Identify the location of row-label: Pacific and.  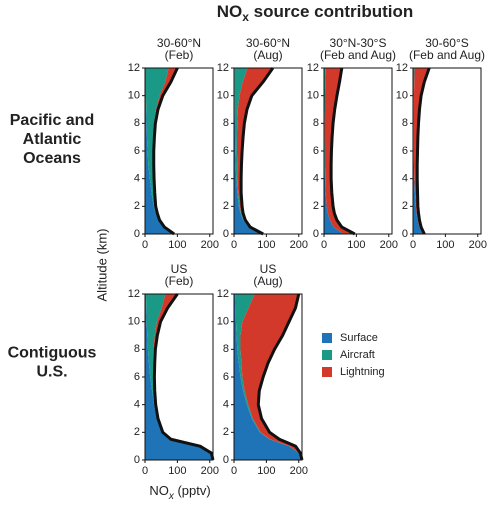
(52, 120).